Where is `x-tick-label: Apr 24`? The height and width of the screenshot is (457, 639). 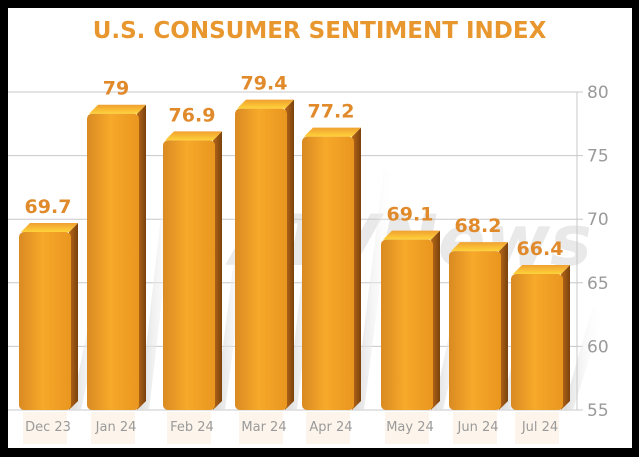 x-tick-label: Apr 24 is located at coordinates (330, 427).